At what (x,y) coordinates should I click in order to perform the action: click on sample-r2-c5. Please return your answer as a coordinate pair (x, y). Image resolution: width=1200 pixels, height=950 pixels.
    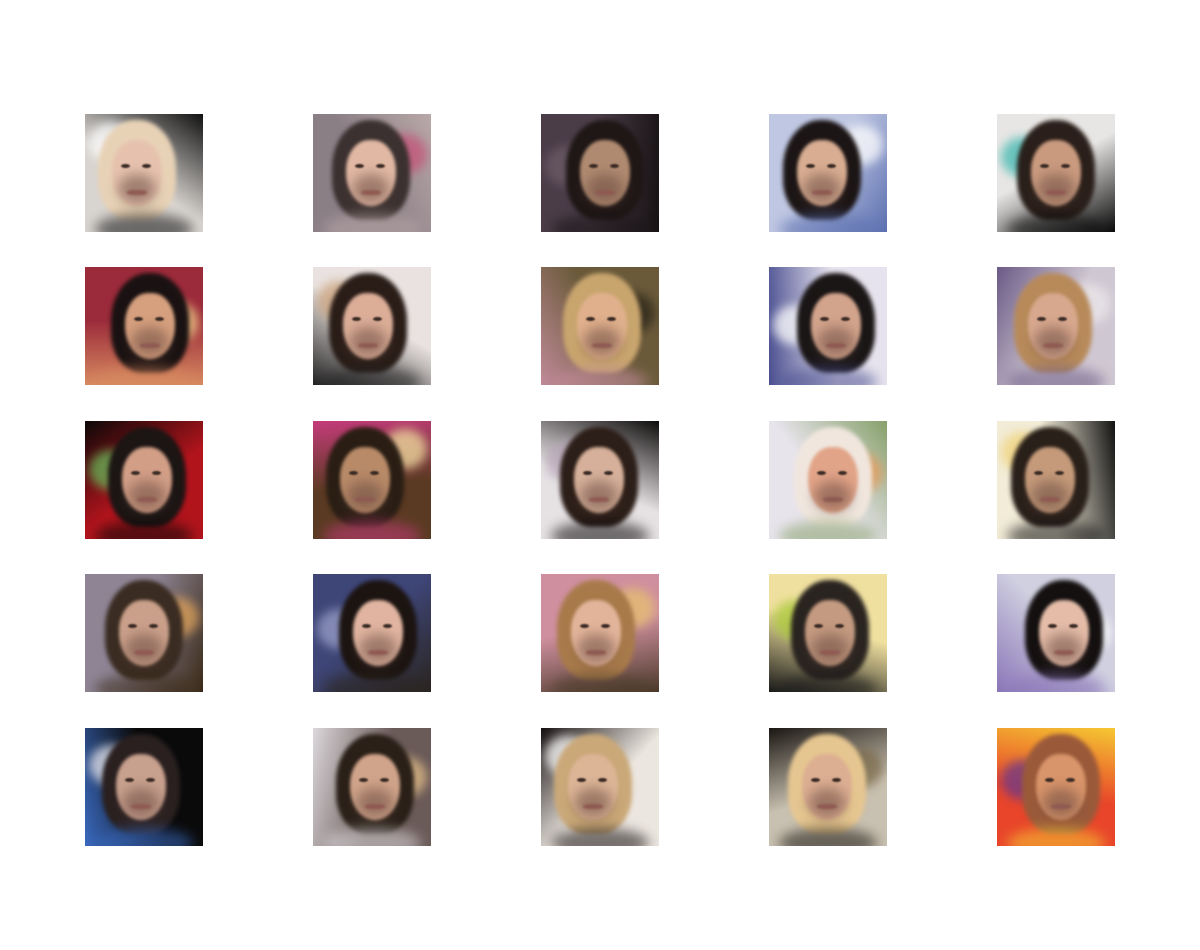
    Looking at the image, I should click on (1056, 326).